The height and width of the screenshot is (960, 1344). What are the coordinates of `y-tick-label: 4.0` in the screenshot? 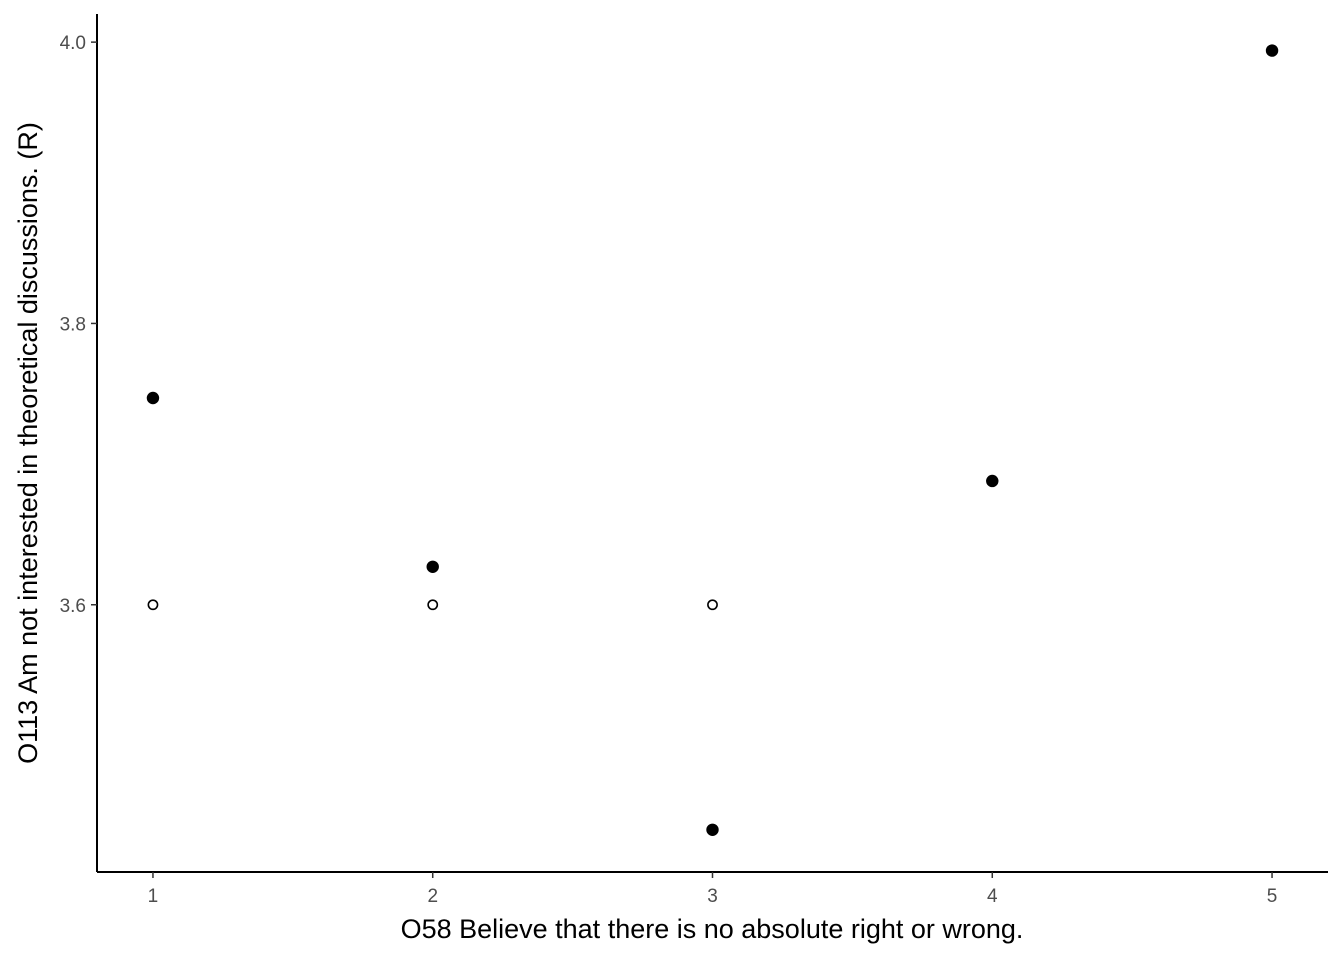 It's located at (73, 43).